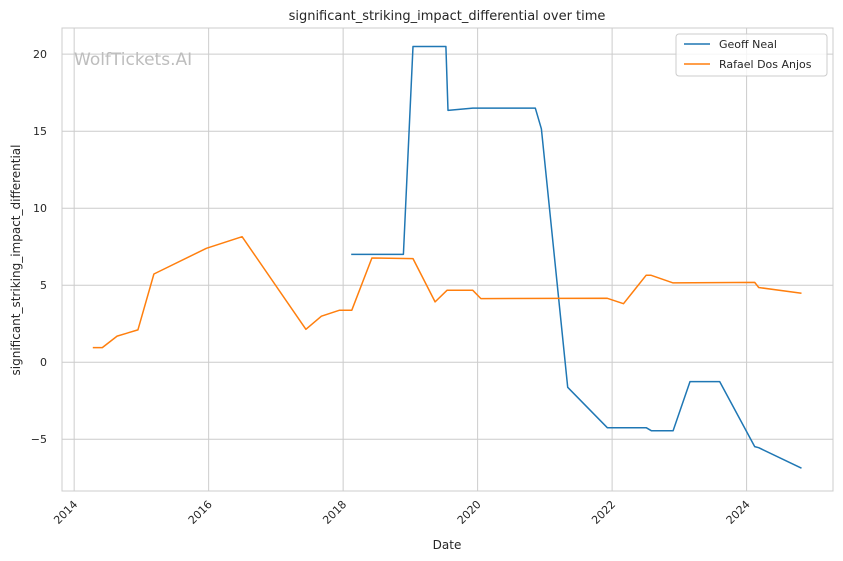  What do you see at coordinates (133, 60) in the screenshot?
I see `watermark: WolfTickets.AI` at bounding box center [133, 60].